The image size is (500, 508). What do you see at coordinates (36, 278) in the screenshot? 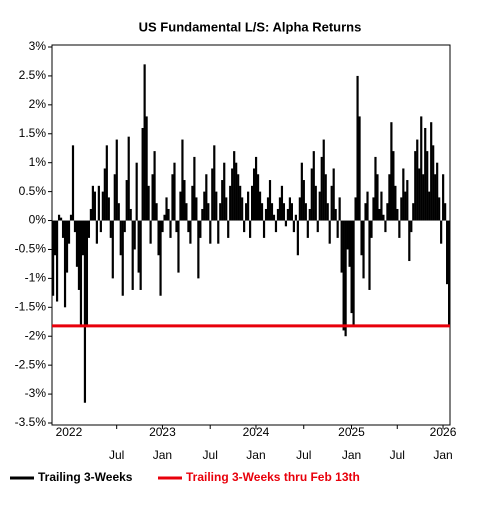
I see `y-tick-label: -1%` at bounding box center [36, 278].